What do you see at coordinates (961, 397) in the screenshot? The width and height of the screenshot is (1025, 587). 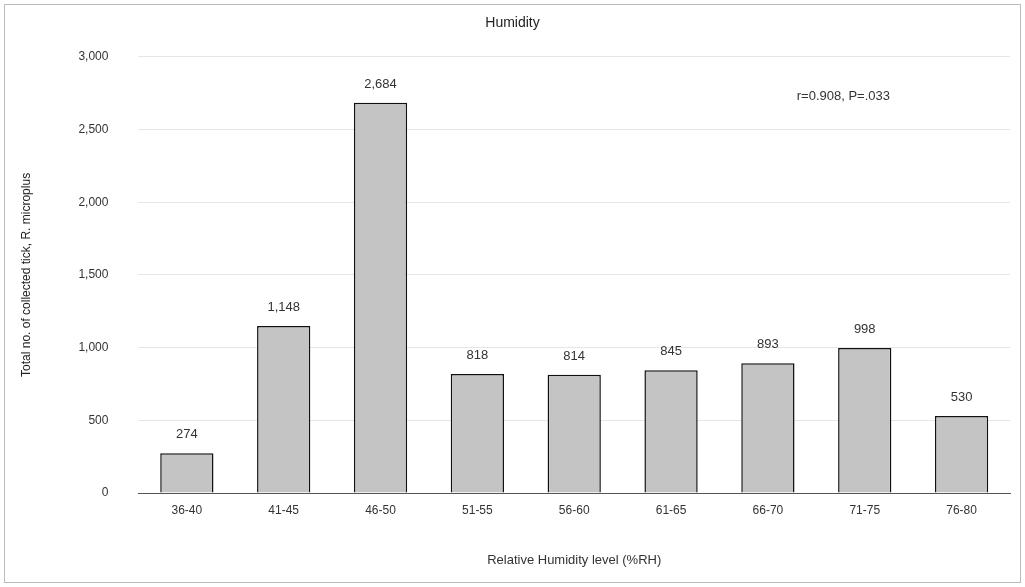 I see `data-label: 530` at bounding box center [961, 397].